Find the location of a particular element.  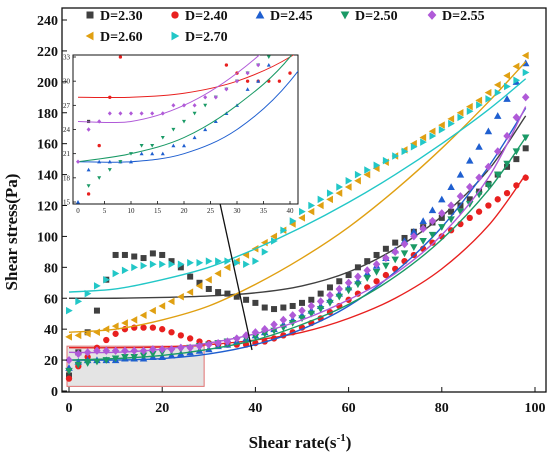

x-tick-label: 40 is located at coordinates (255, 408).